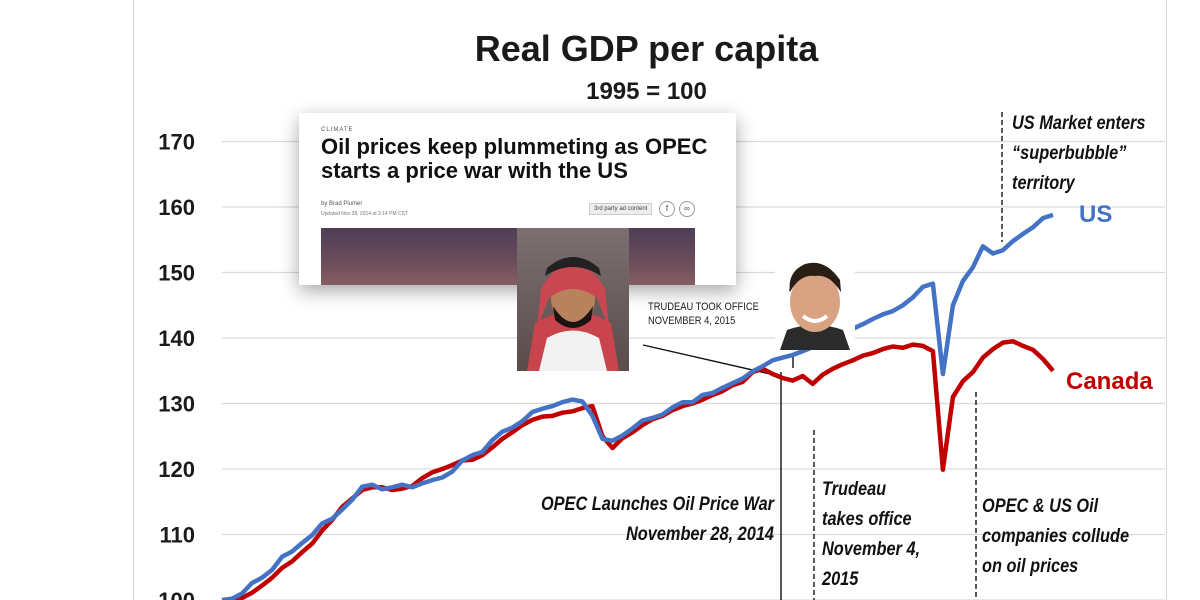 This screenshot has height=600, width=1200. Describe the element at coordinates (364, 214) in the screenshot. I see `news-updated: Updated Nov 28, 2014 at 3:14 PM CST` at that location.